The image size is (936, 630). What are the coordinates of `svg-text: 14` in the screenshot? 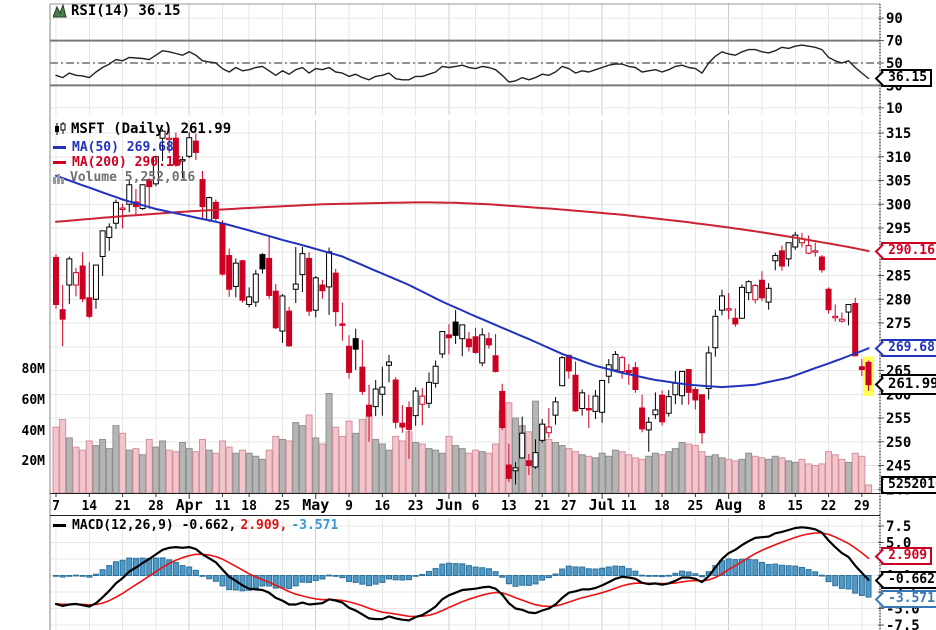 It's located at (89, 506).